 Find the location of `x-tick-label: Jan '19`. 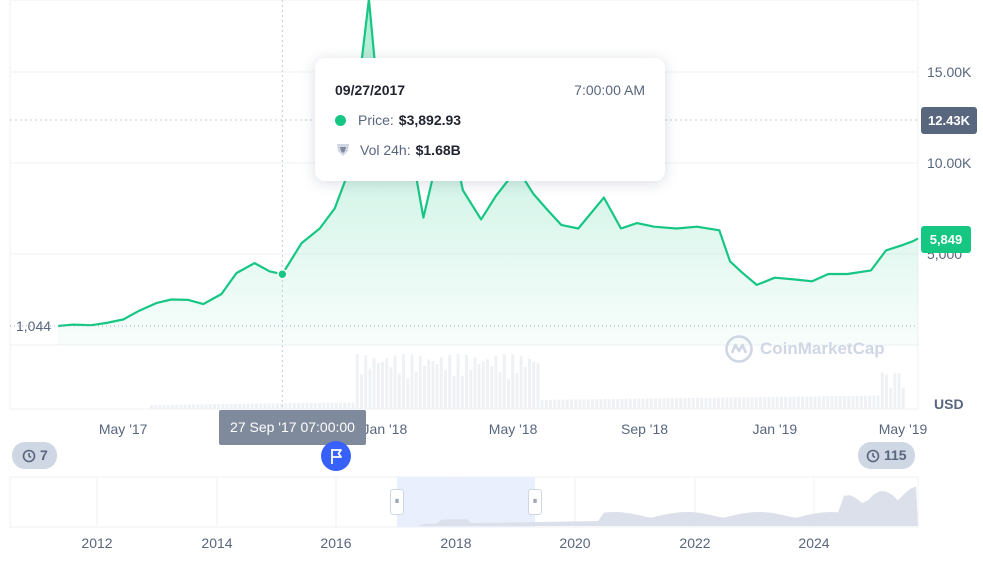

x-tick-label: Jan '19 is located at coordinates (774, 429).